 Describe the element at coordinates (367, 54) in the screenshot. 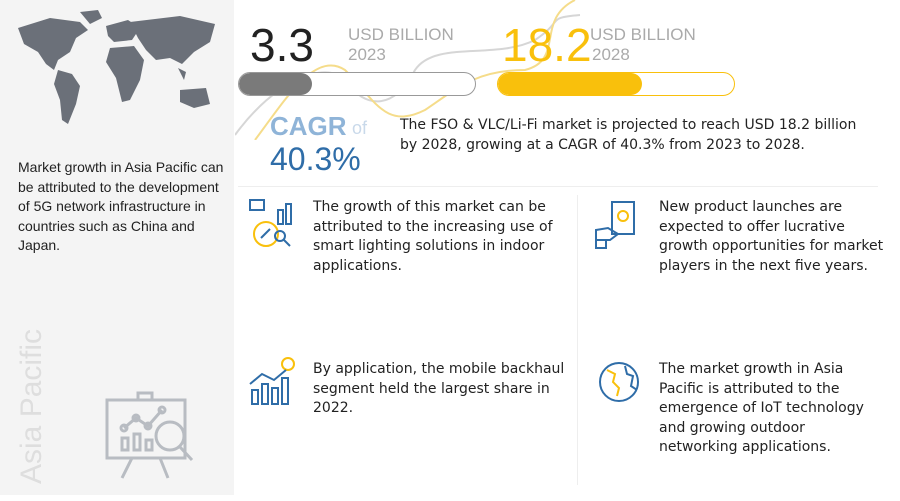

I see `start-year: 2023` at that location.